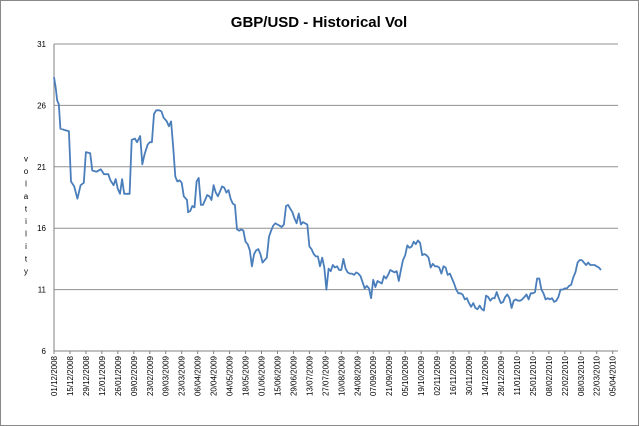 Image resolution: width=639 pixels, height=426 pixels. What do you see at coordinates (102, 375) in the screenshot?
I see `x-tick-label: 12/01/2009` at bounding box center [102, 375].